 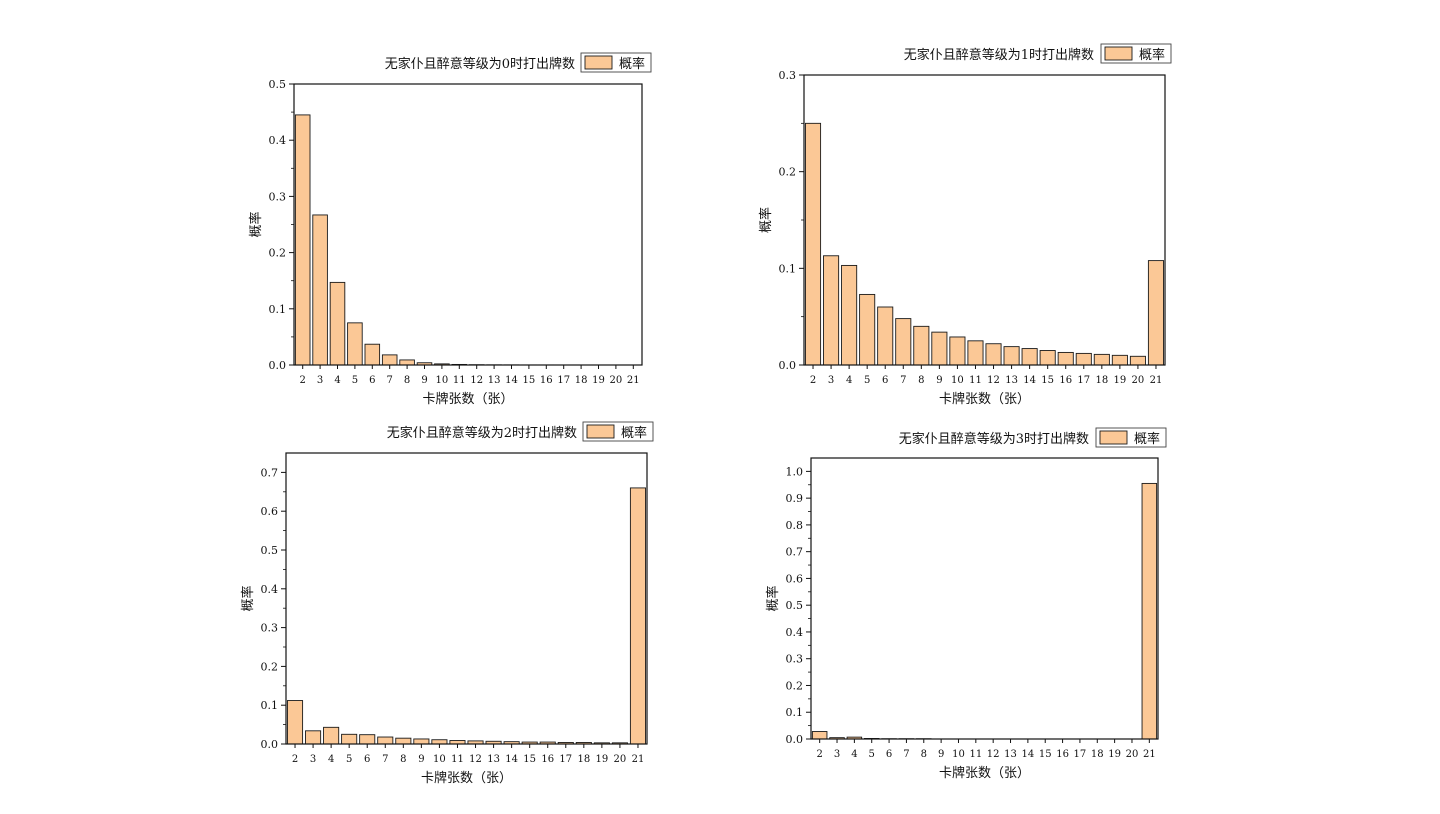 What do you see at coordinates (482, 433) in the screenshot?
I see `chart-title: 无家仆且醉意等级为2时打出牌数` at bounding box center [482, 433].